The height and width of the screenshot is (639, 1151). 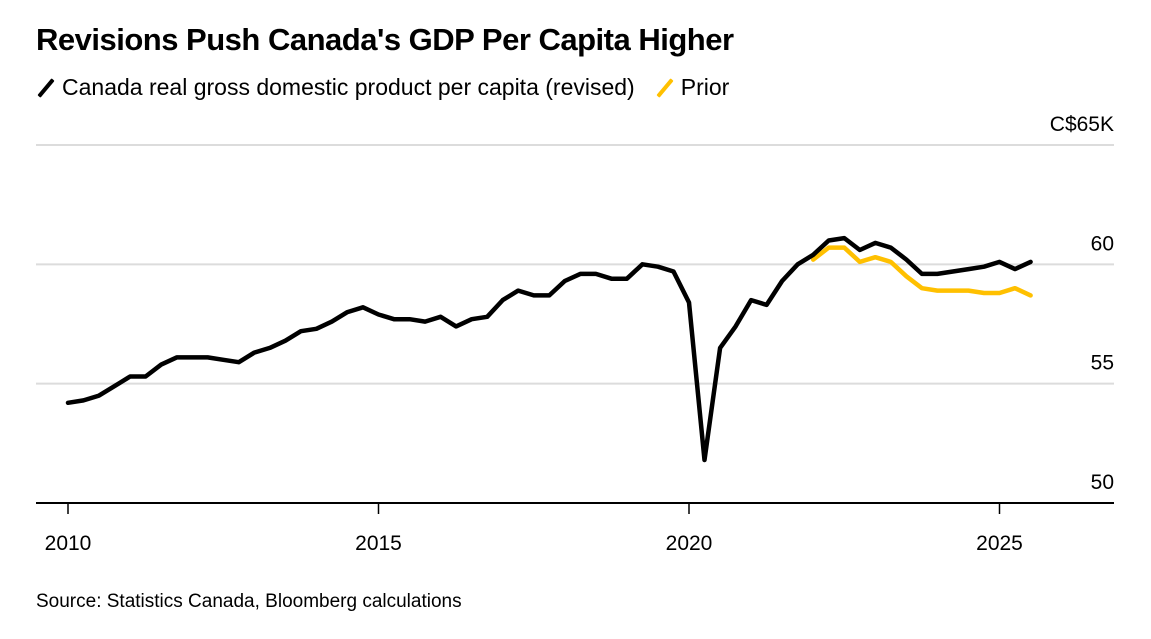 What do you see at coordinates (689, 543) in the screenshot?
I see `x-tick-label-2020: 2020` at bounding box center [689, 543].